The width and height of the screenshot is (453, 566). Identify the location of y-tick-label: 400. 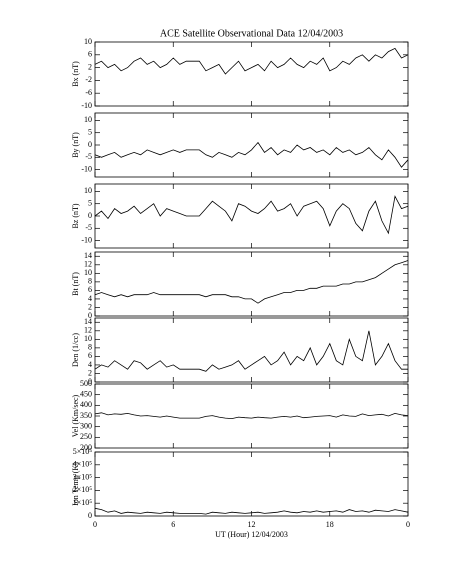
(86, 404).